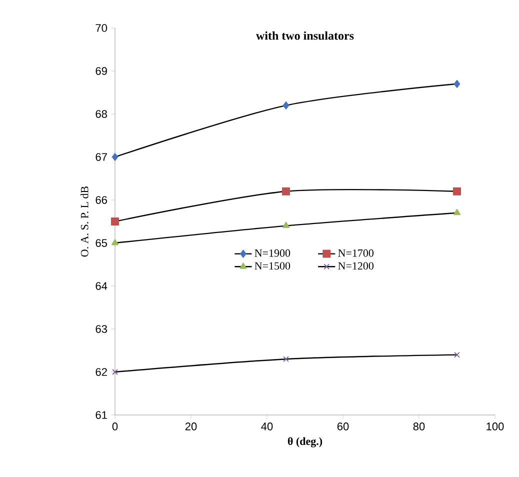 The width and height of the screenshot is (519, 477). I want to click on x-tick-label: 80, so click(419, 426).